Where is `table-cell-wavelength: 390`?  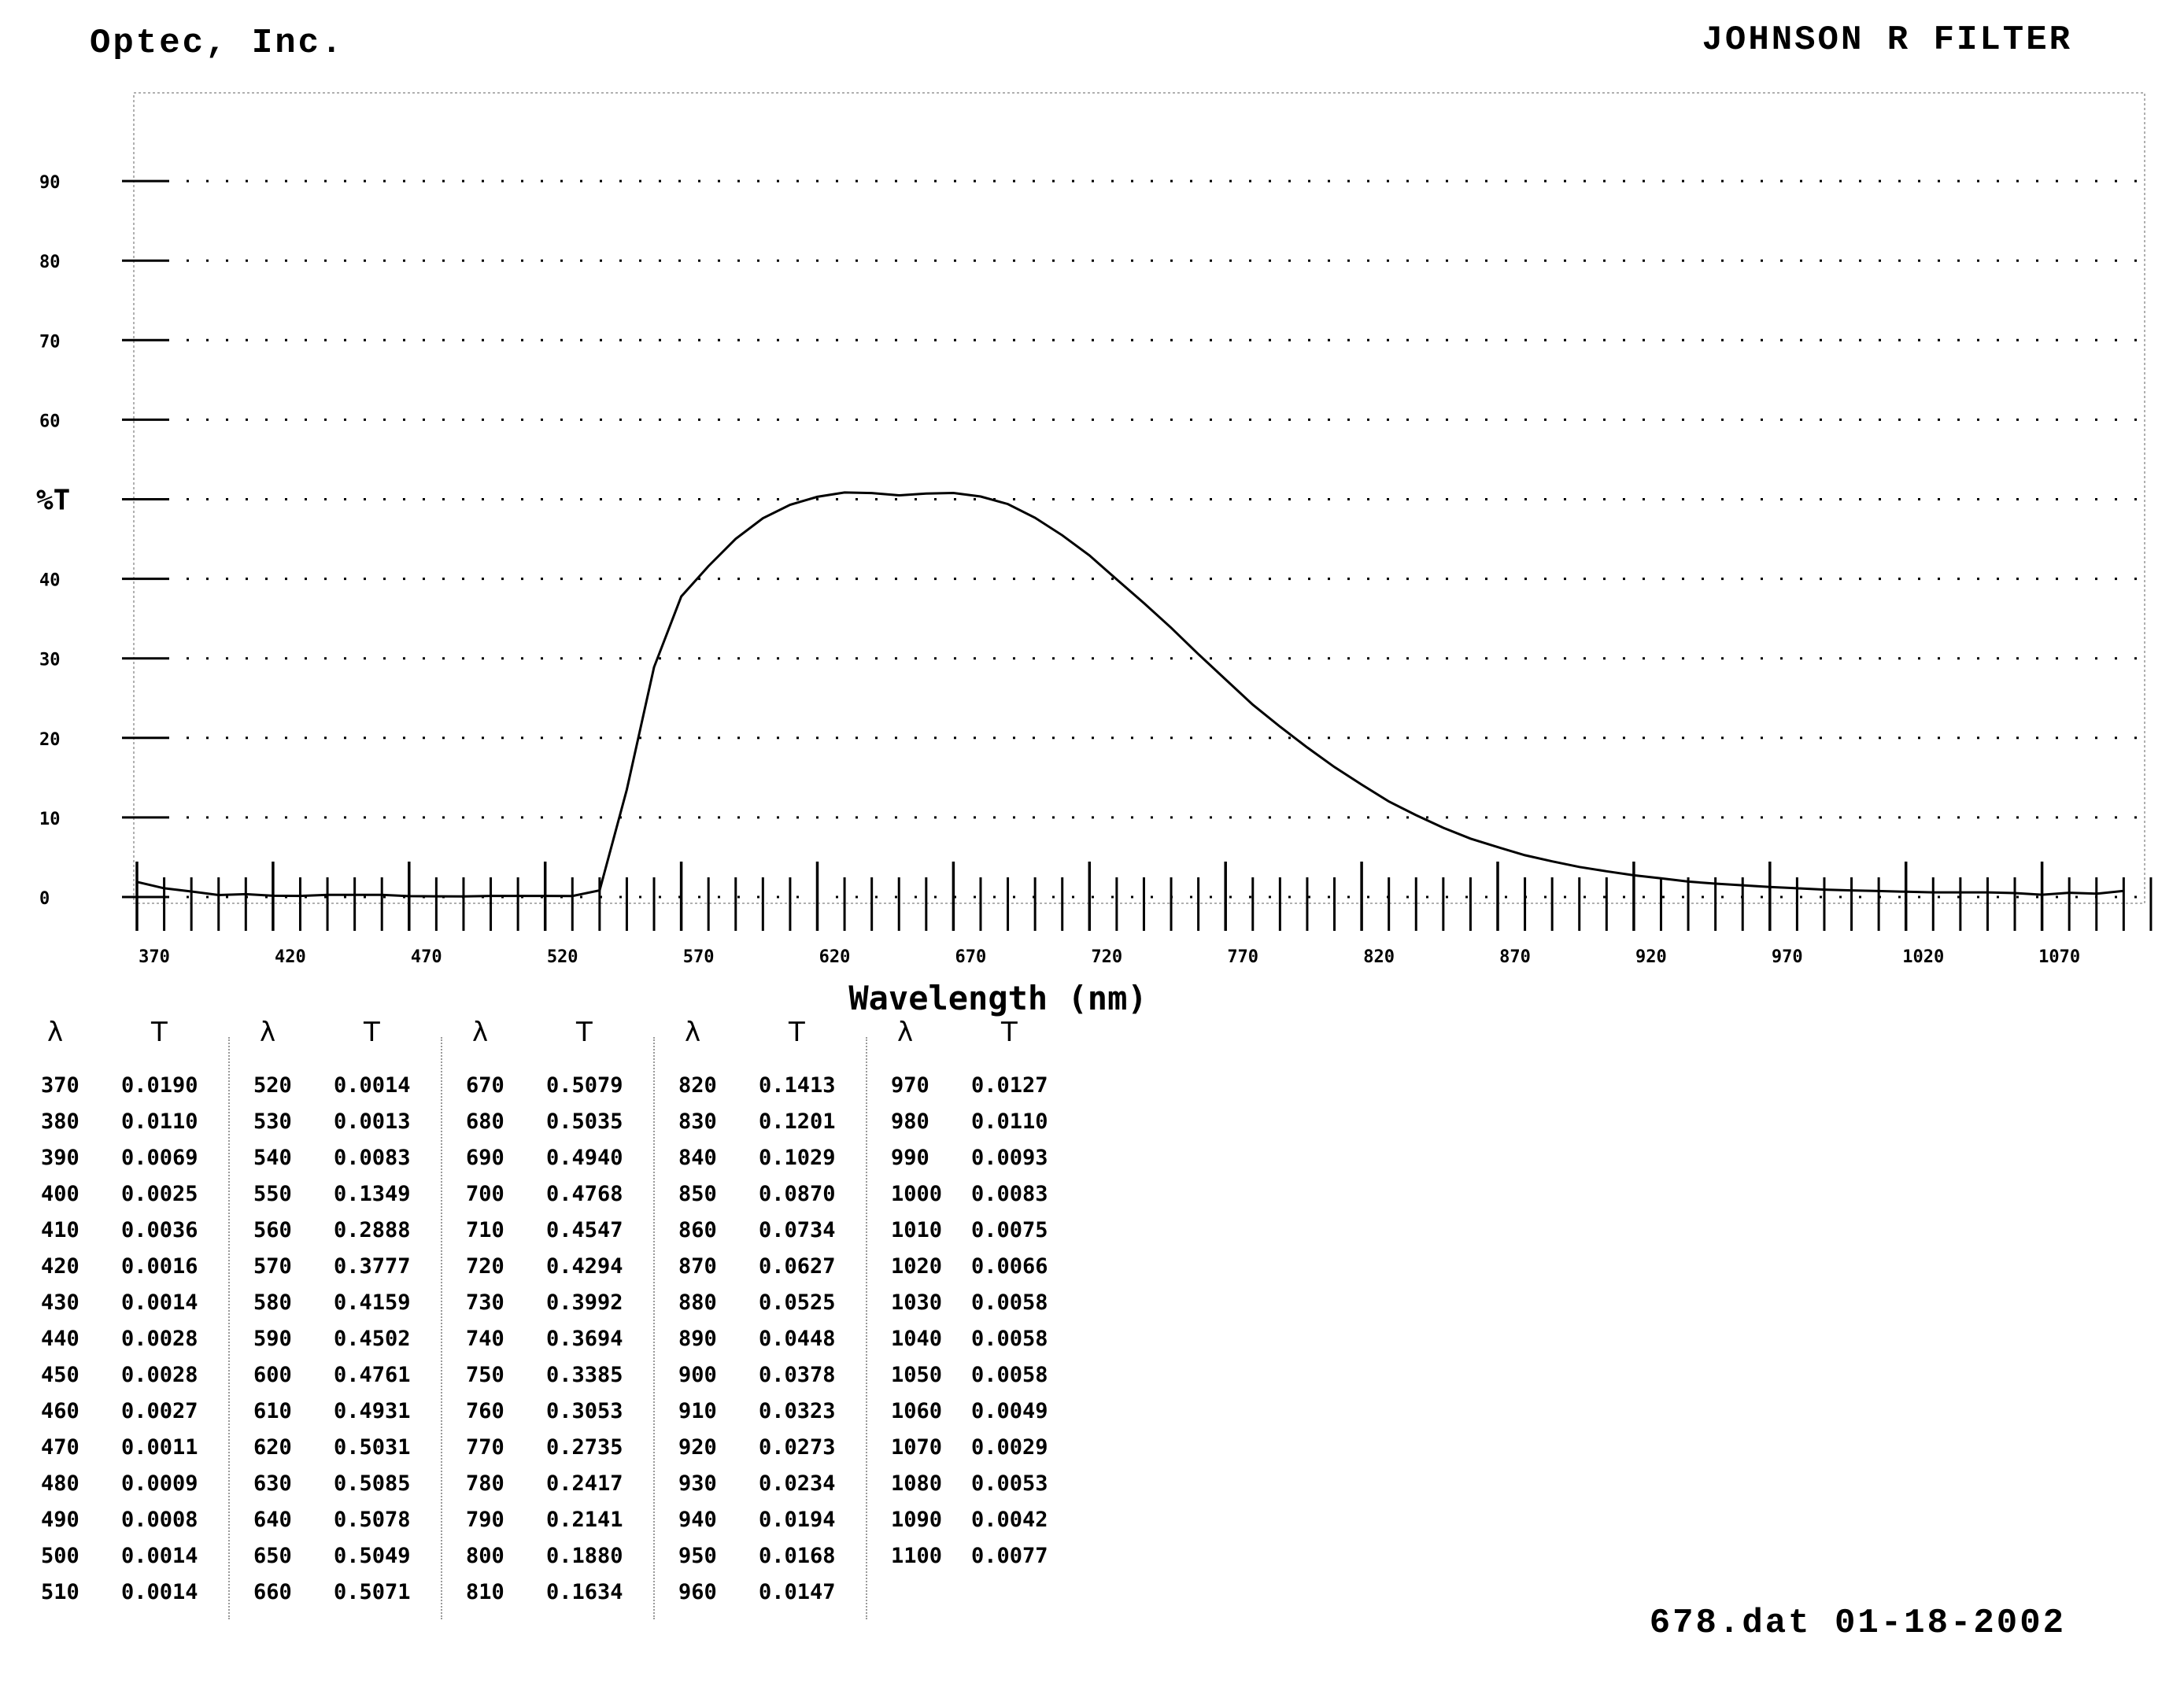 table-cell-wavelength: 390 is located at coordinates (60, 1158).